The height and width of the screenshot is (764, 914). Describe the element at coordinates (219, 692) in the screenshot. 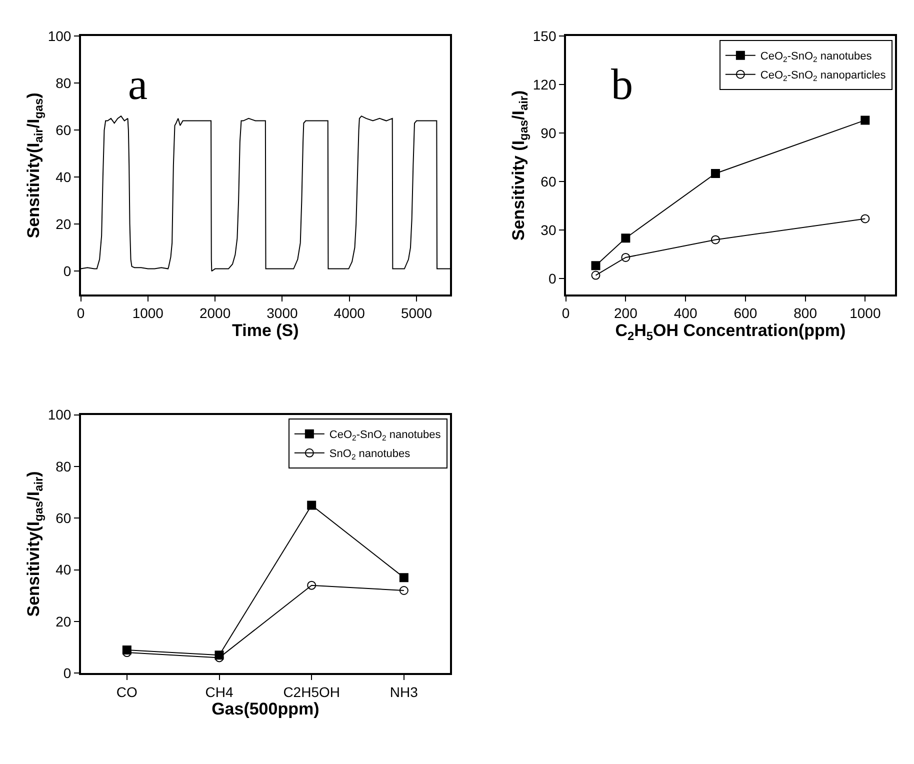

I see `x-tick-label: CH4` at that location.